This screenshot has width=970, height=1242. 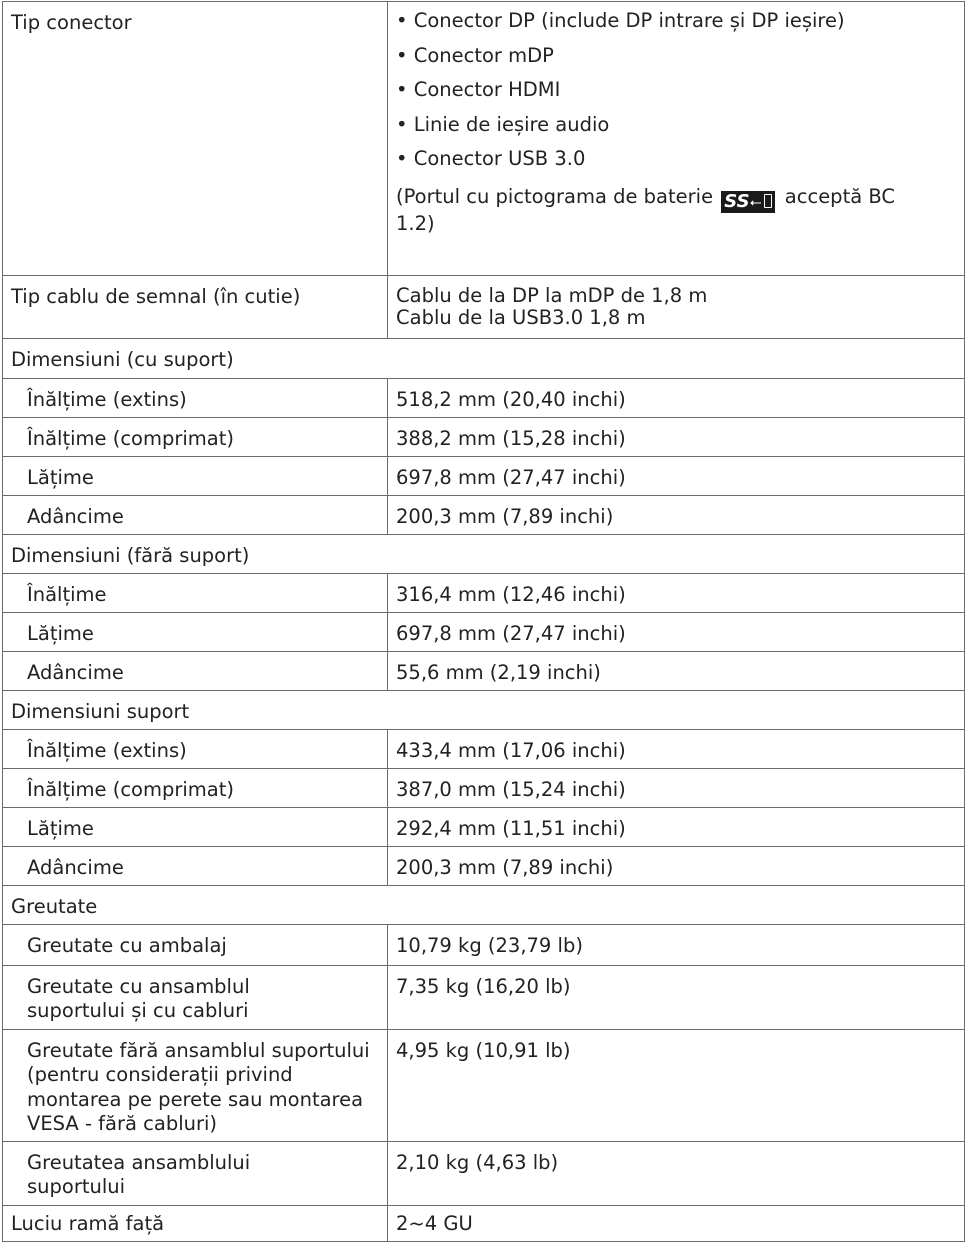 What do you see at coordinates (676, 437) in the screenshot?
I see `row-value: 388,2 mm (15,28 inchi)` at bounding box center [676, 437].